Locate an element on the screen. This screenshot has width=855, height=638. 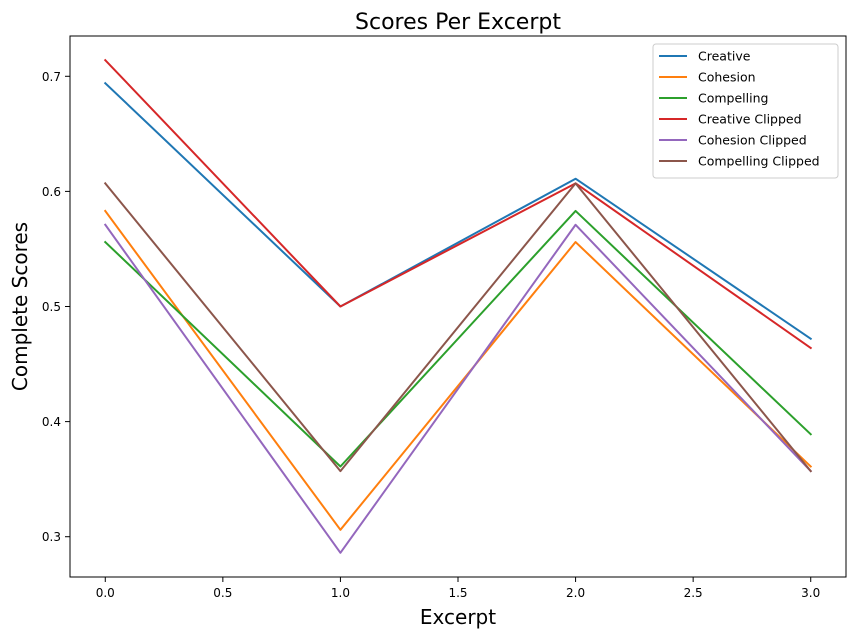
y-axis-label: Complete Scores is located at coordinates (20, 306).